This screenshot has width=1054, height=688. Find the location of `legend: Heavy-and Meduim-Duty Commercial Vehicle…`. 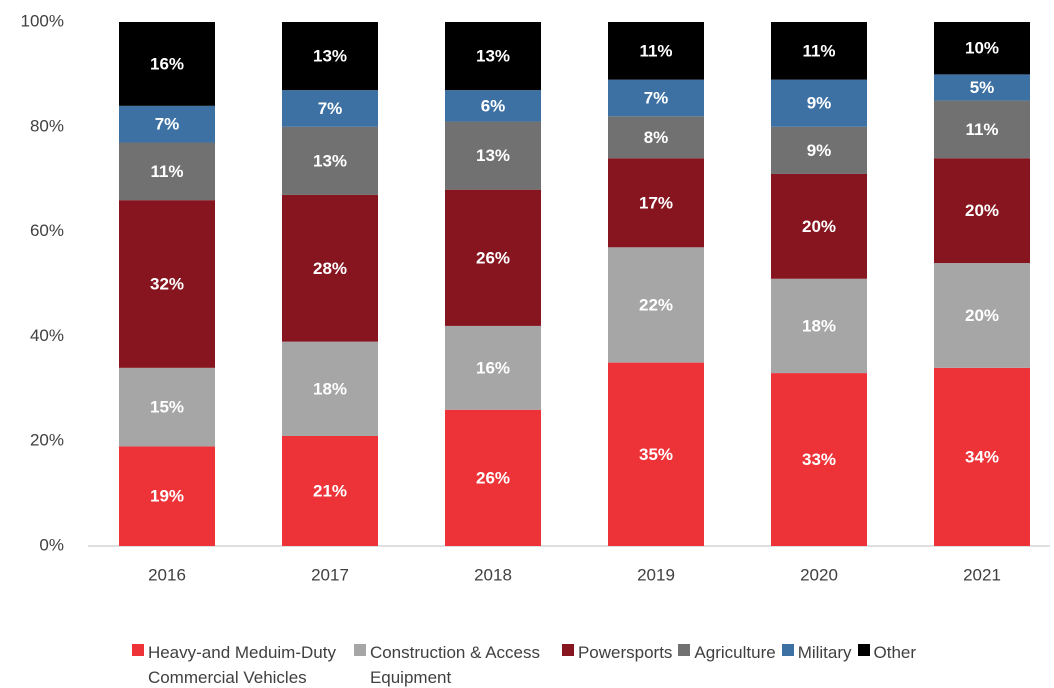

legend: Heavy-and Meduim-Duty Commercial Vehicle… is located at coordinates (527, 664).